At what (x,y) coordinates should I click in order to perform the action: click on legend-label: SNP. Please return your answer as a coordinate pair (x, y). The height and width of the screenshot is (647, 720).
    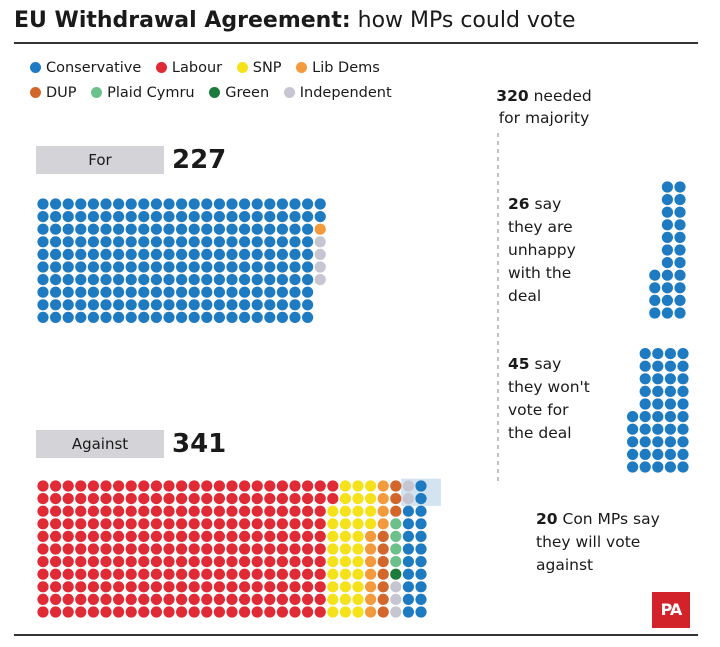
    Looking at the image, I should click on (267, 68).